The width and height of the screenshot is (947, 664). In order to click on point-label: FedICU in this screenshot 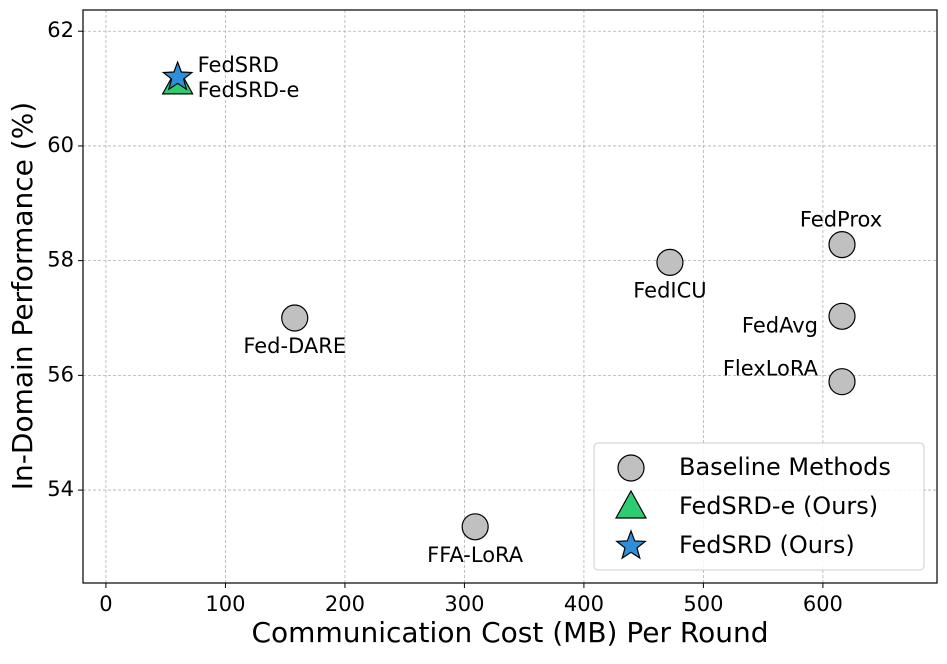, I will do `click(669, 290)`.